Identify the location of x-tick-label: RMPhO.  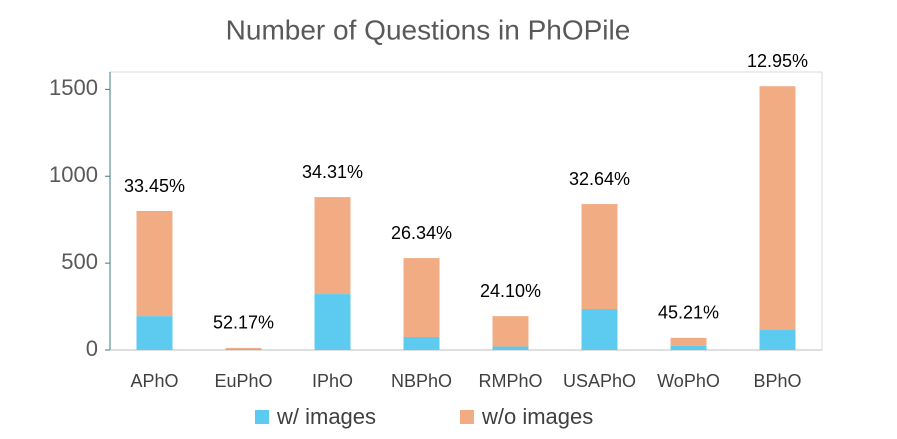
(510, 381).